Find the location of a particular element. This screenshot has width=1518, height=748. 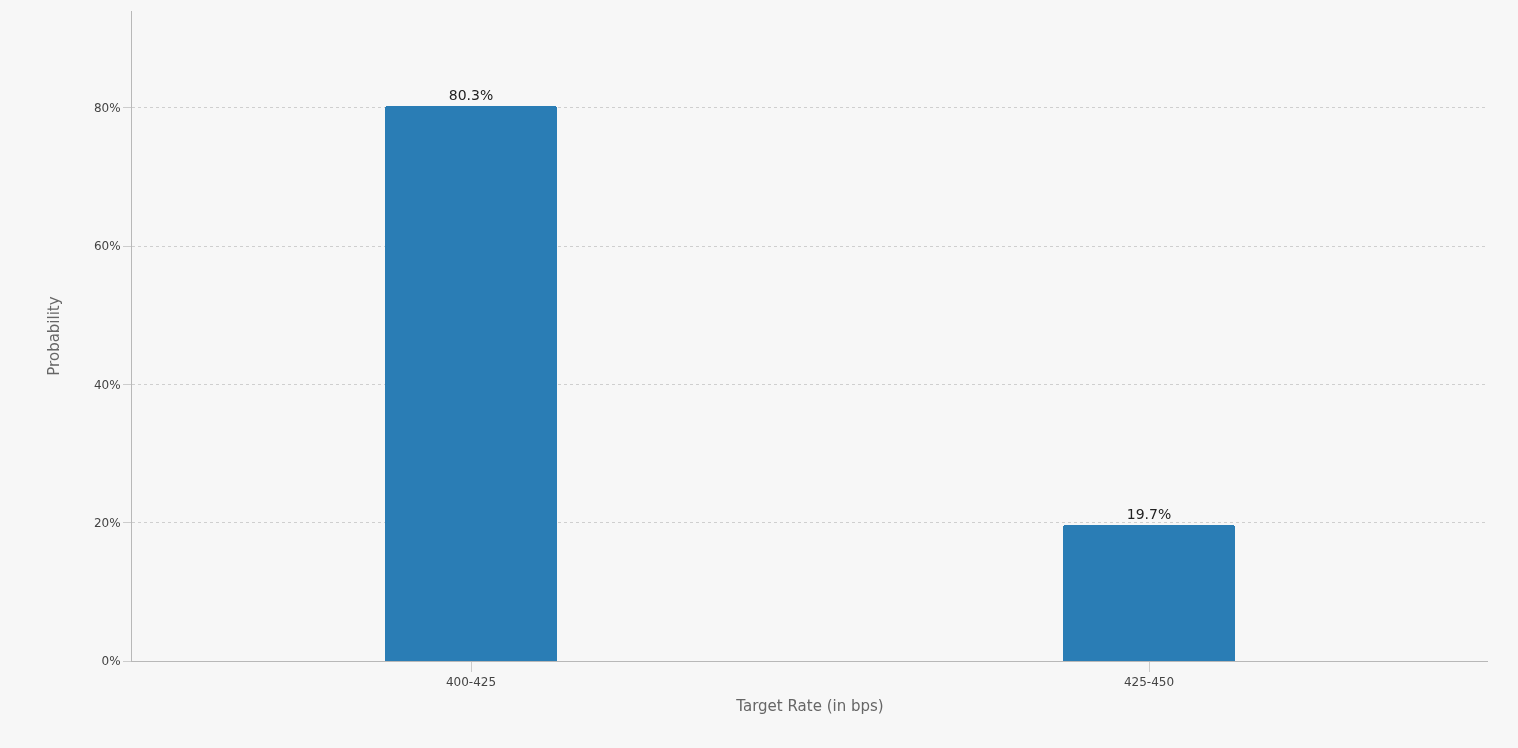

y-axis-title: Probability is located at coordinates (54, 336).